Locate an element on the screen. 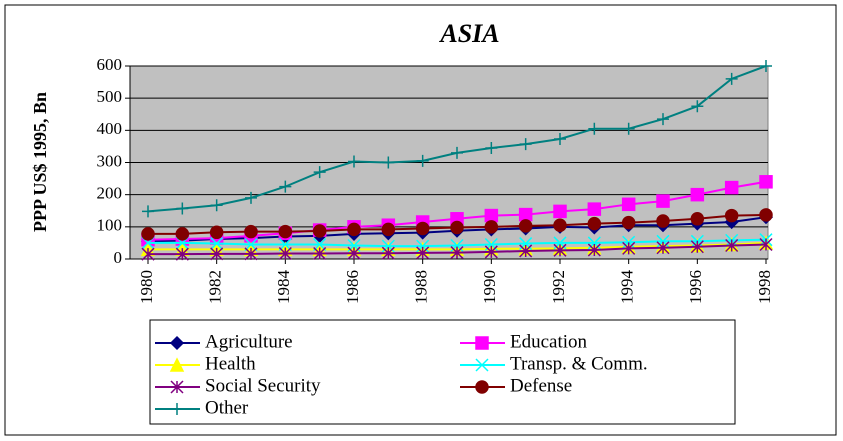 The height and width of the screenshot is (441, 843). x-tick-label: 1994 is located at coordinates (627, 287).